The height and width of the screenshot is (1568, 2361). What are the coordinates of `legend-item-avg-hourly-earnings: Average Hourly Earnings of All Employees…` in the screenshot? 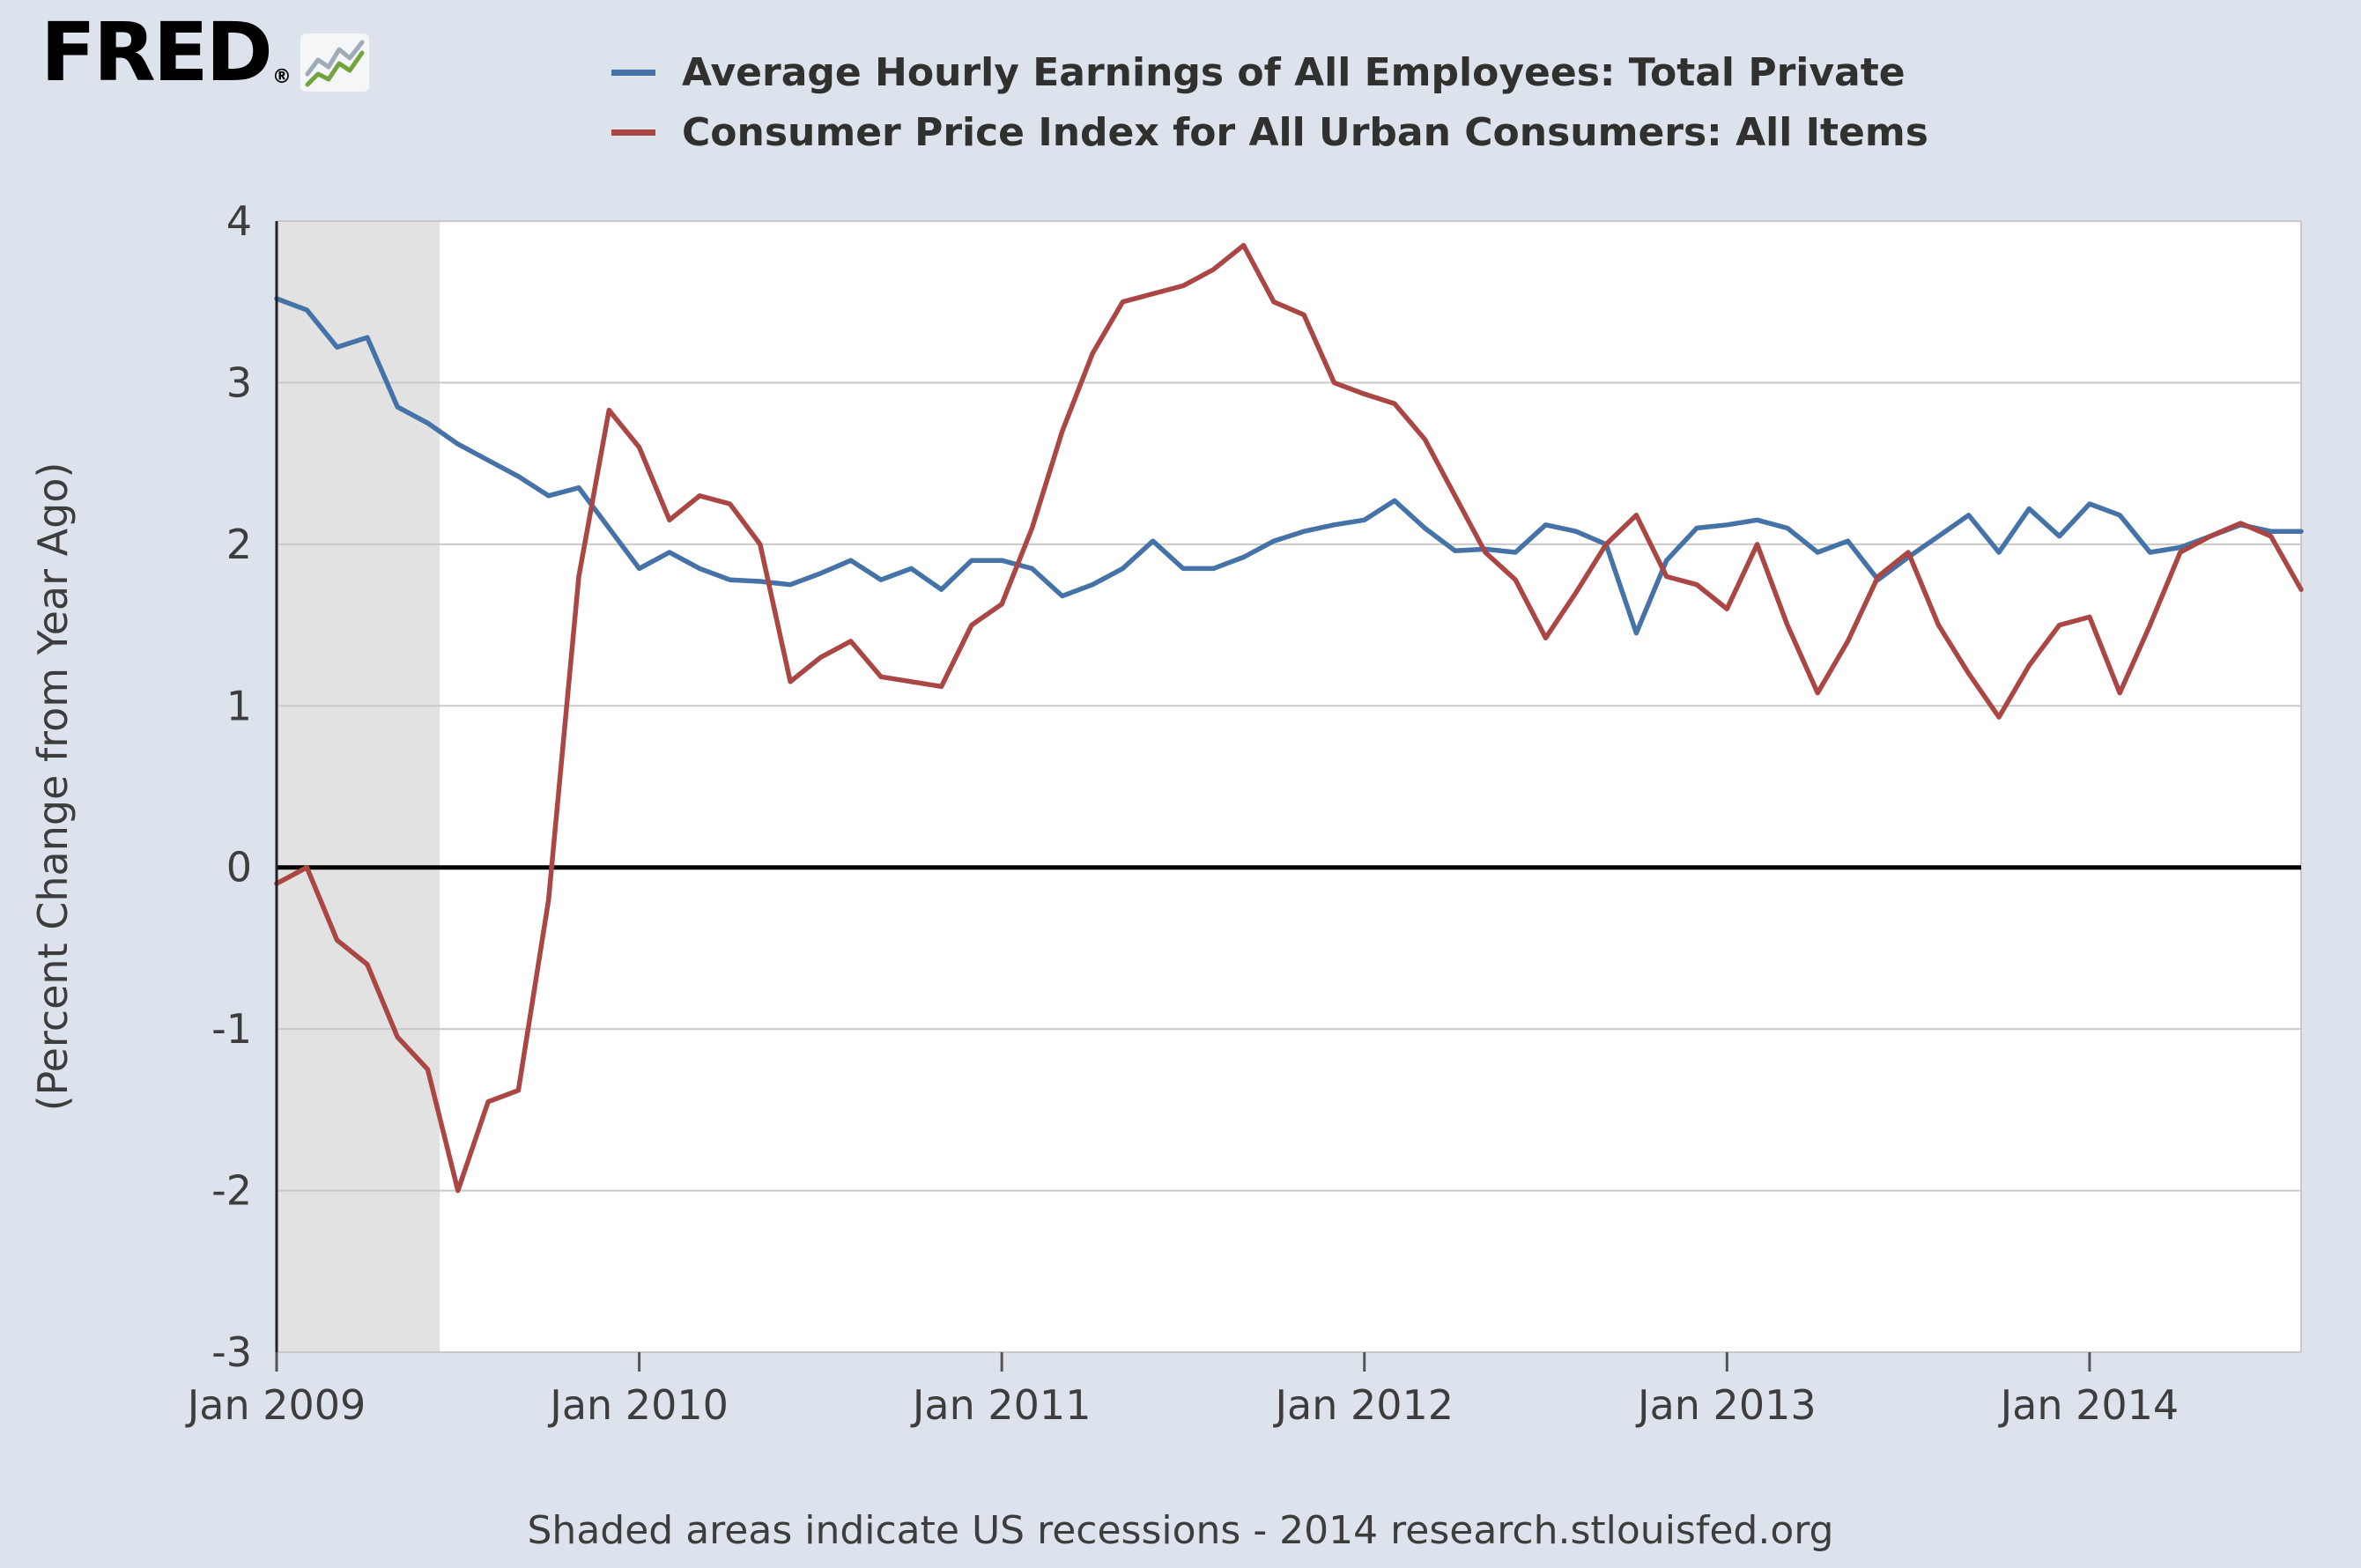 It's located at (1269, 72).